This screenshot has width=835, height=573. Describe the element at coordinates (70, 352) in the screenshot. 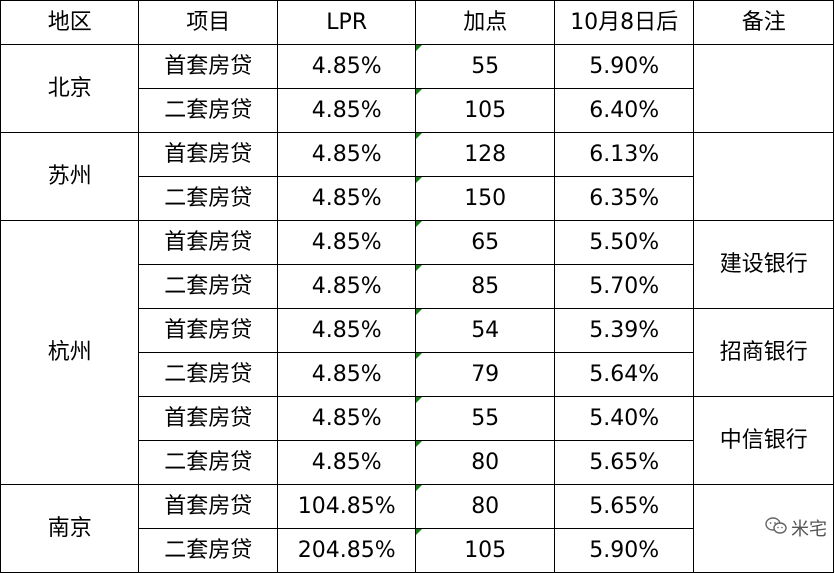

I see `region-cell: 杭州` at that location.